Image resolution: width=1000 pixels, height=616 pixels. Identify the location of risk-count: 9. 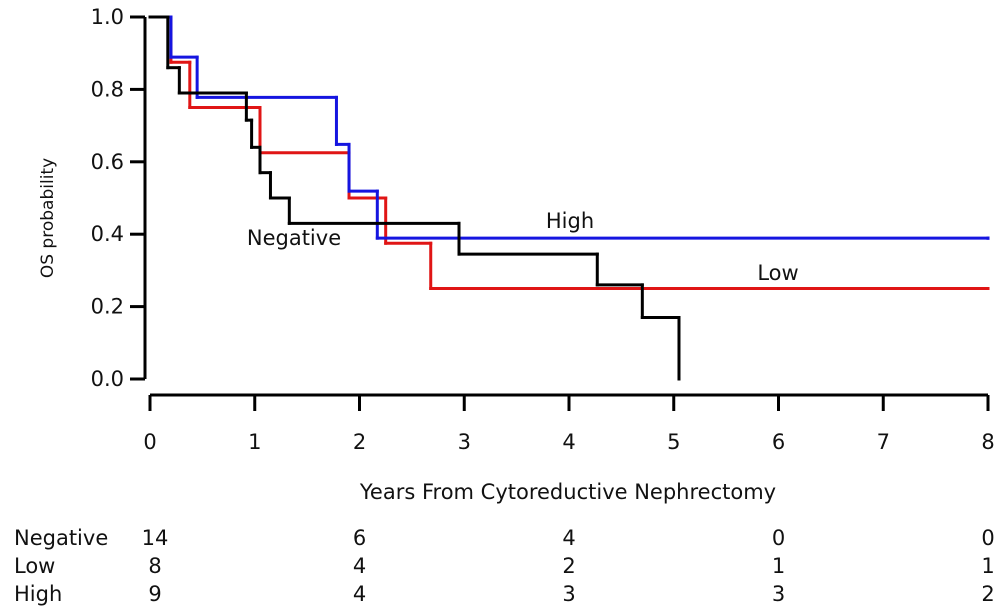
(154, 594).